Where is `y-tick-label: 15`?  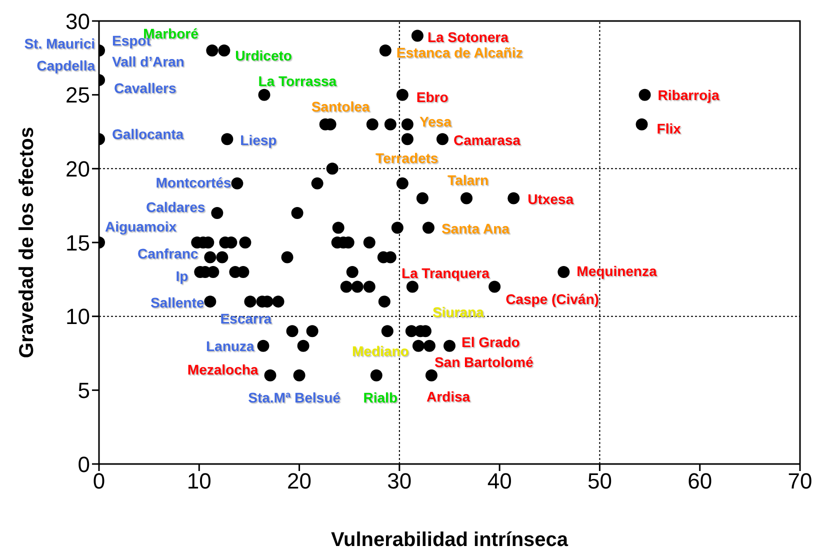
y-tick-label: 15 is located at coordinates (78, 243).